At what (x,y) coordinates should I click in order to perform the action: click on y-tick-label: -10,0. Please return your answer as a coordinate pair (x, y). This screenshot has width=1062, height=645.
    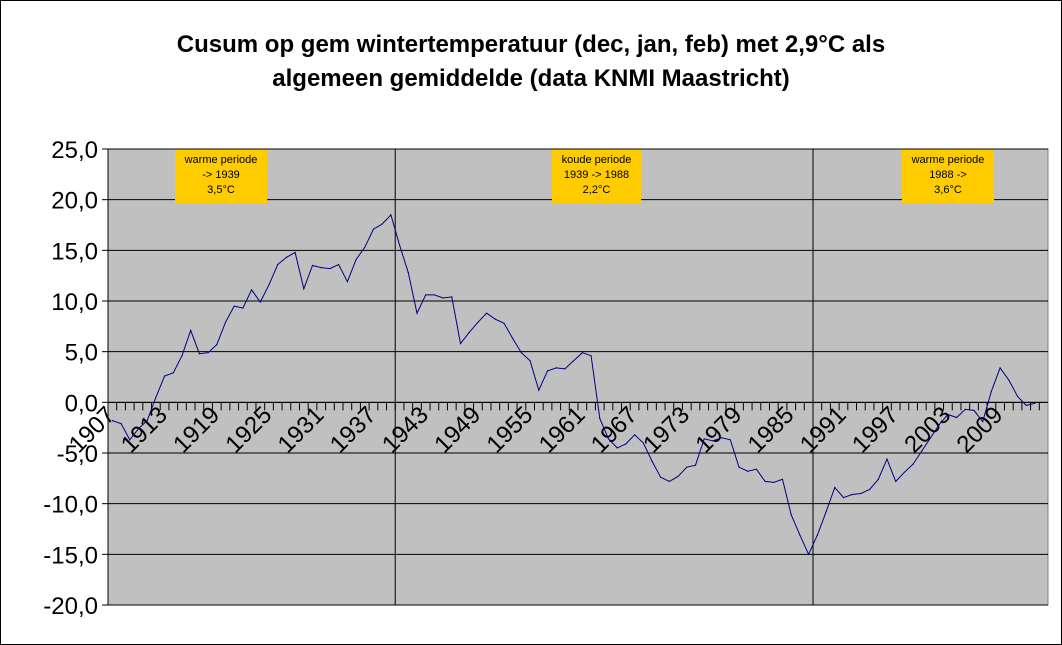
    Looking at the image, I should click on (70, 505).